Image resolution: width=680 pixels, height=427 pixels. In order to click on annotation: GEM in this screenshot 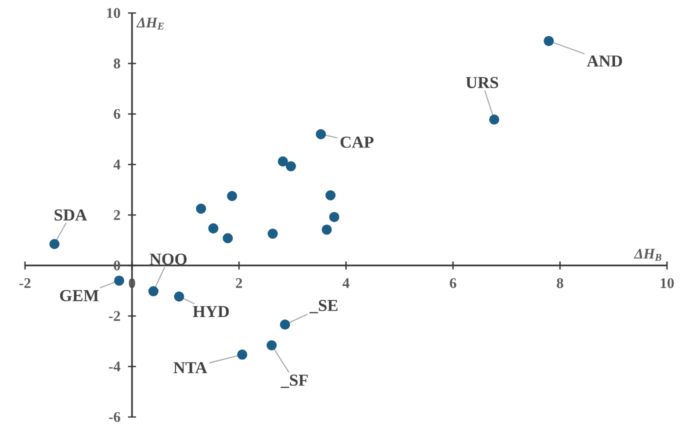, I will do `click(79, 296)`.